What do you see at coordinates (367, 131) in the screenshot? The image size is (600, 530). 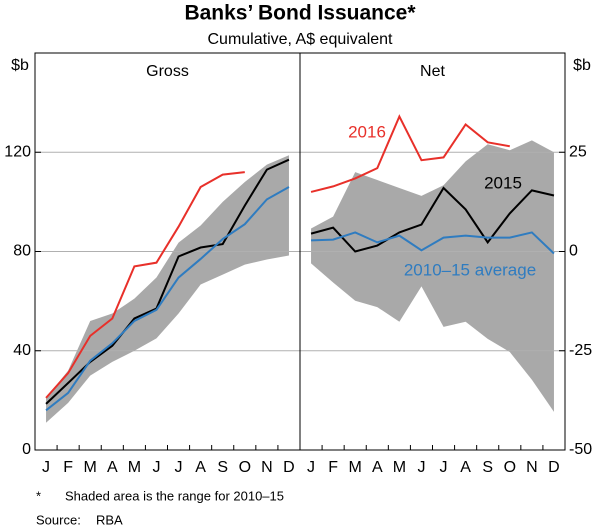 I see `series-label: 2016` at bounding box center [367, 131].